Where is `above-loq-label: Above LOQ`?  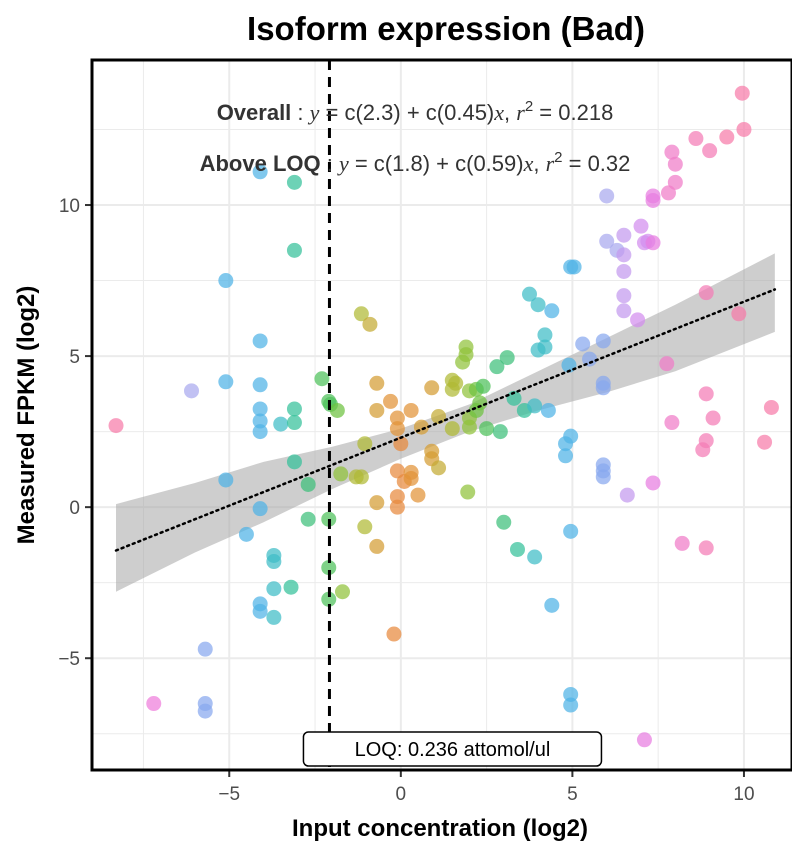 above-loq-label: Above LOQ is located at coordinates (260, 163).